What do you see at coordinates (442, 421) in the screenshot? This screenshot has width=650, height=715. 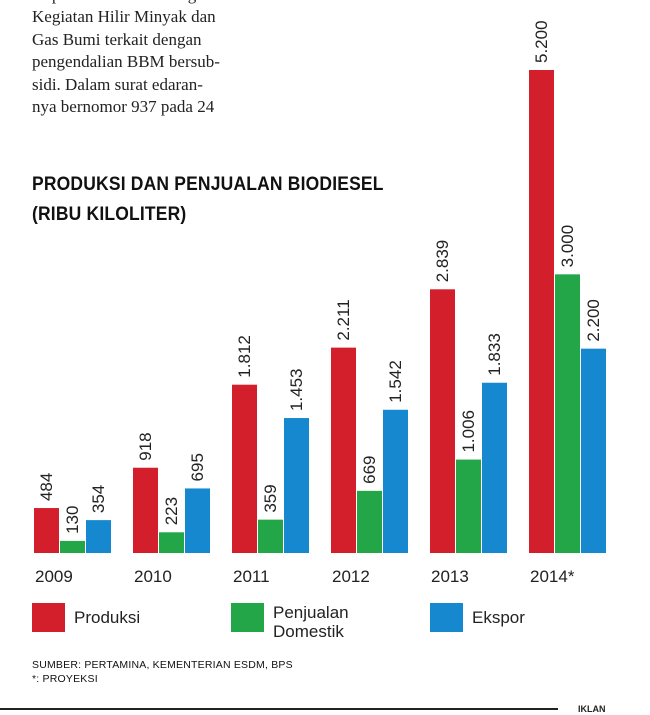 I see `bar-produksi-2013` at bounding box center [442, 421].